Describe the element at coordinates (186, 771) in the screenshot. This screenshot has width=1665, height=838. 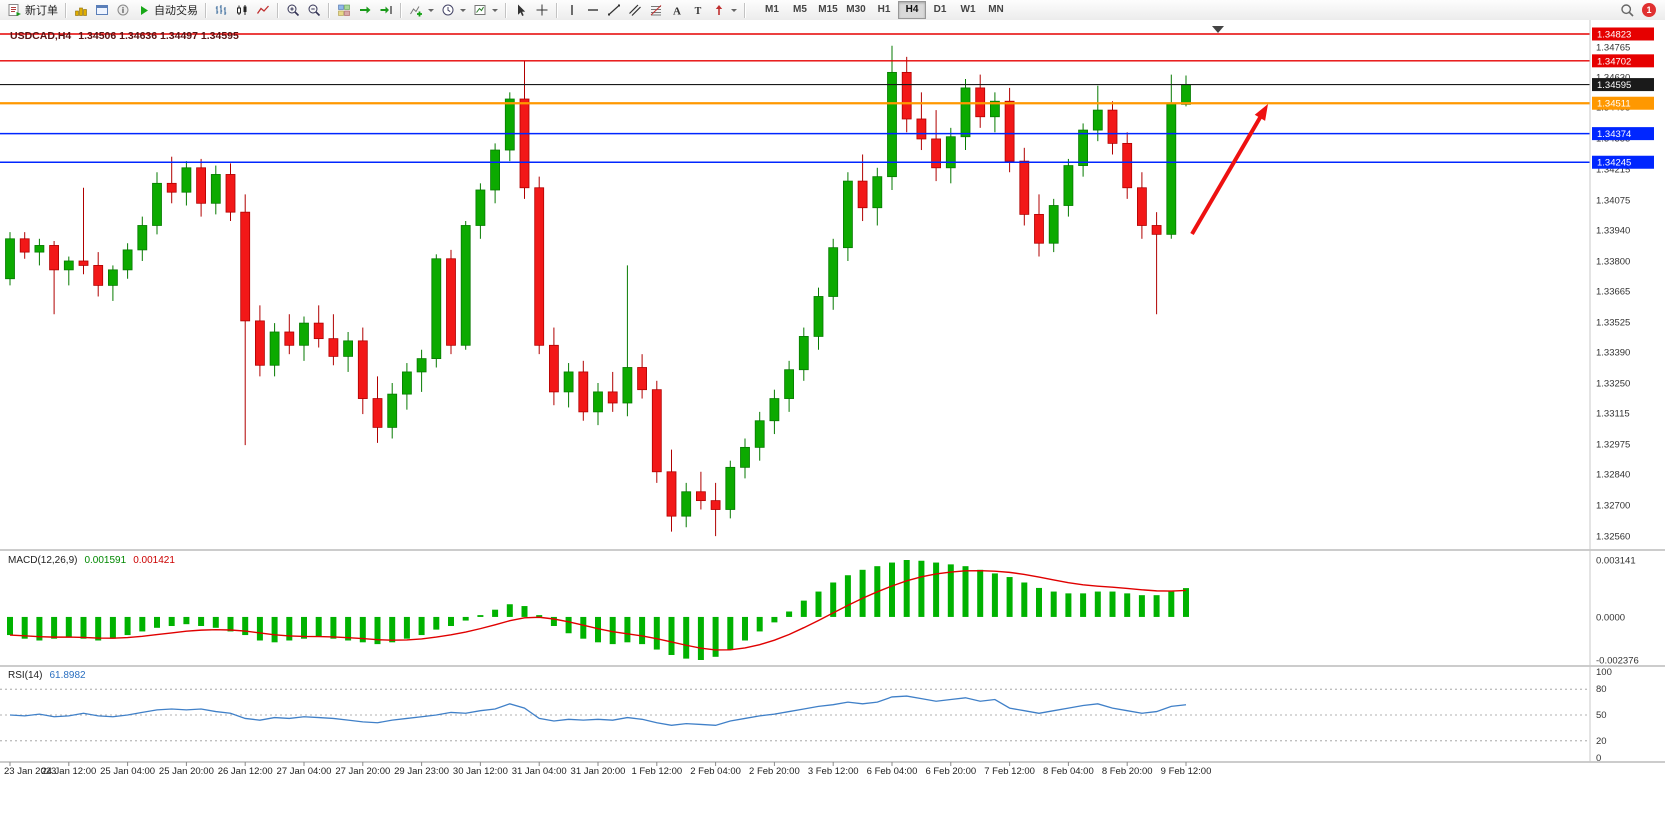
I see `svg-text: 25 Jan 20:00` at that location.